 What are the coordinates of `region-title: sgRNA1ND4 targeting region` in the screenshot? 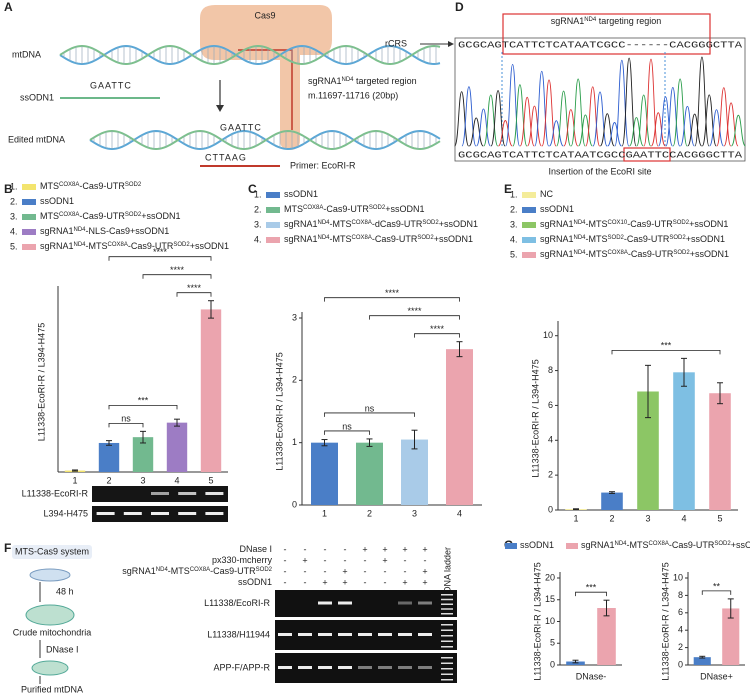 It's located at (606, 21).